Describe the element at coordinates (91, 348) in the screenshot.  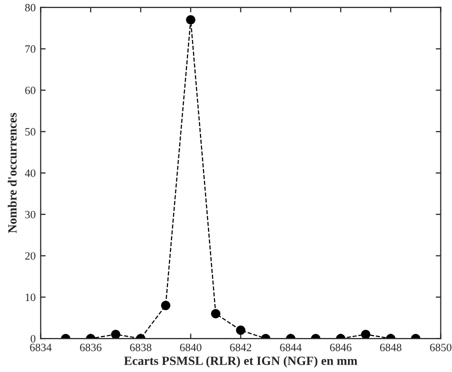
I see `x-tick-label: 6836` at that location.